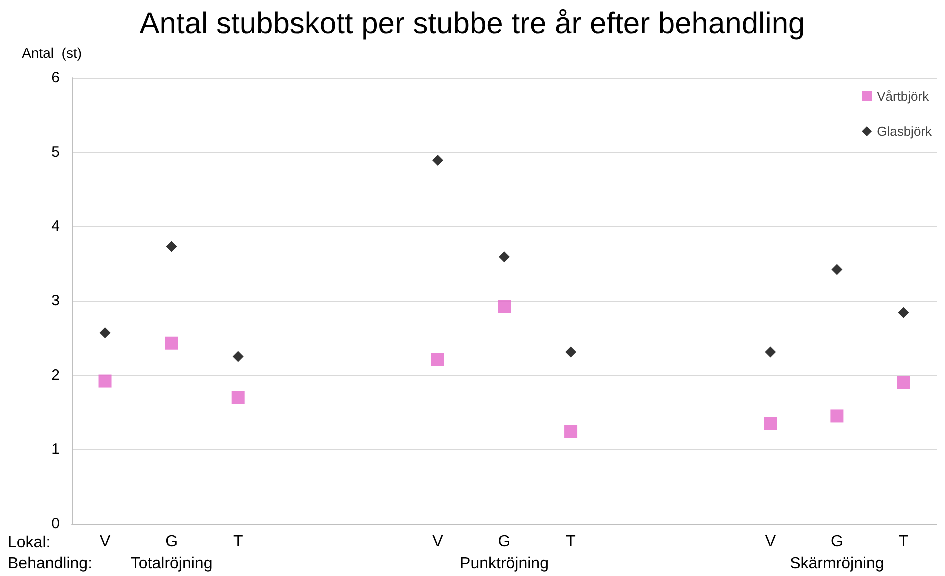  Describe the element at coordinates (473, 24) in the screenshot. I see `chart-title: Antal stubbskott per stubbe tre år efter behandling` at that location.